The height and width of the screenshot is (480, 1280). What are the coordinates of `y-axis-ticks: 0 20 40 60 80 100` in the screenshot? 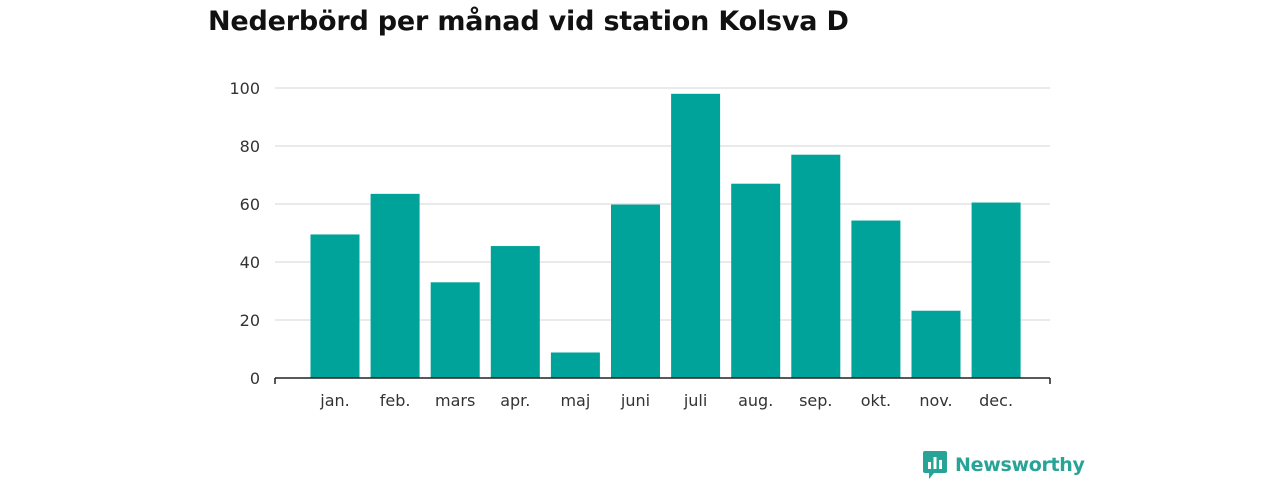 It's located at (244, 233).